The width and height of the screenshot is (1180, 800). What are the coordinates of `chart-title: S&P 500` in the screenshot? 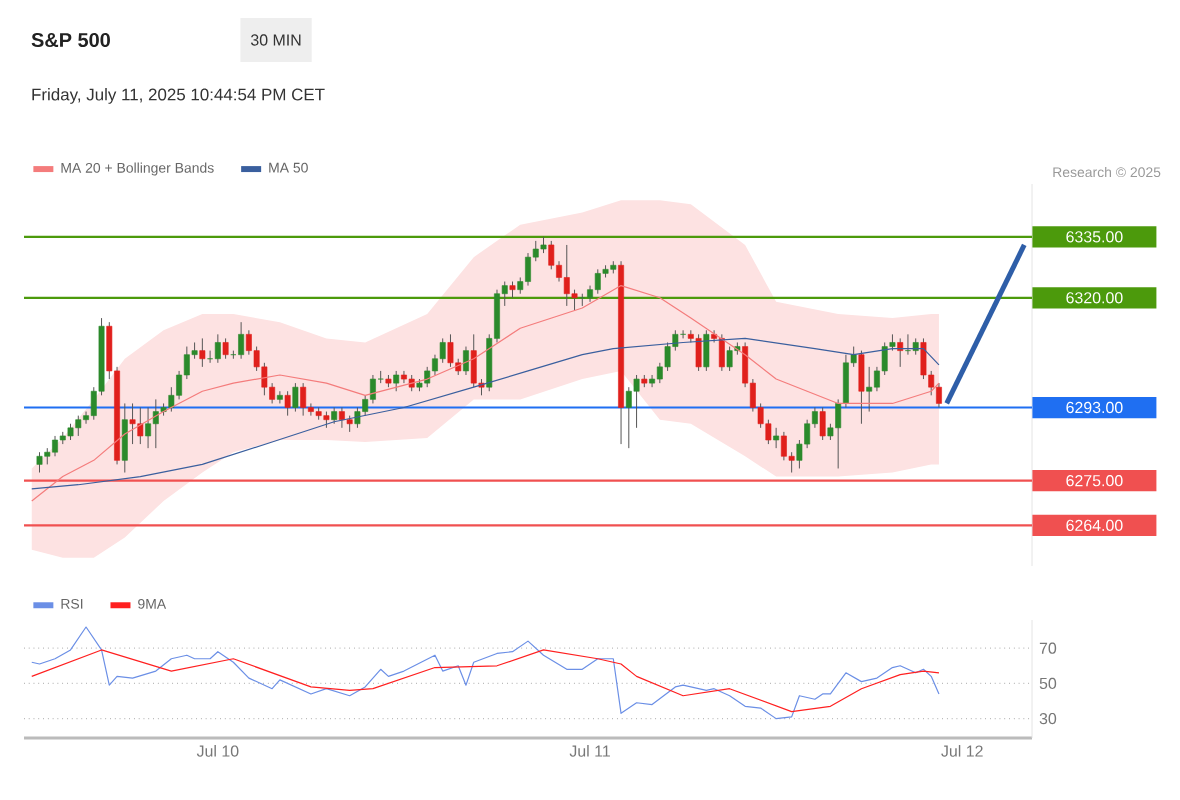 It's located at (70, 40).